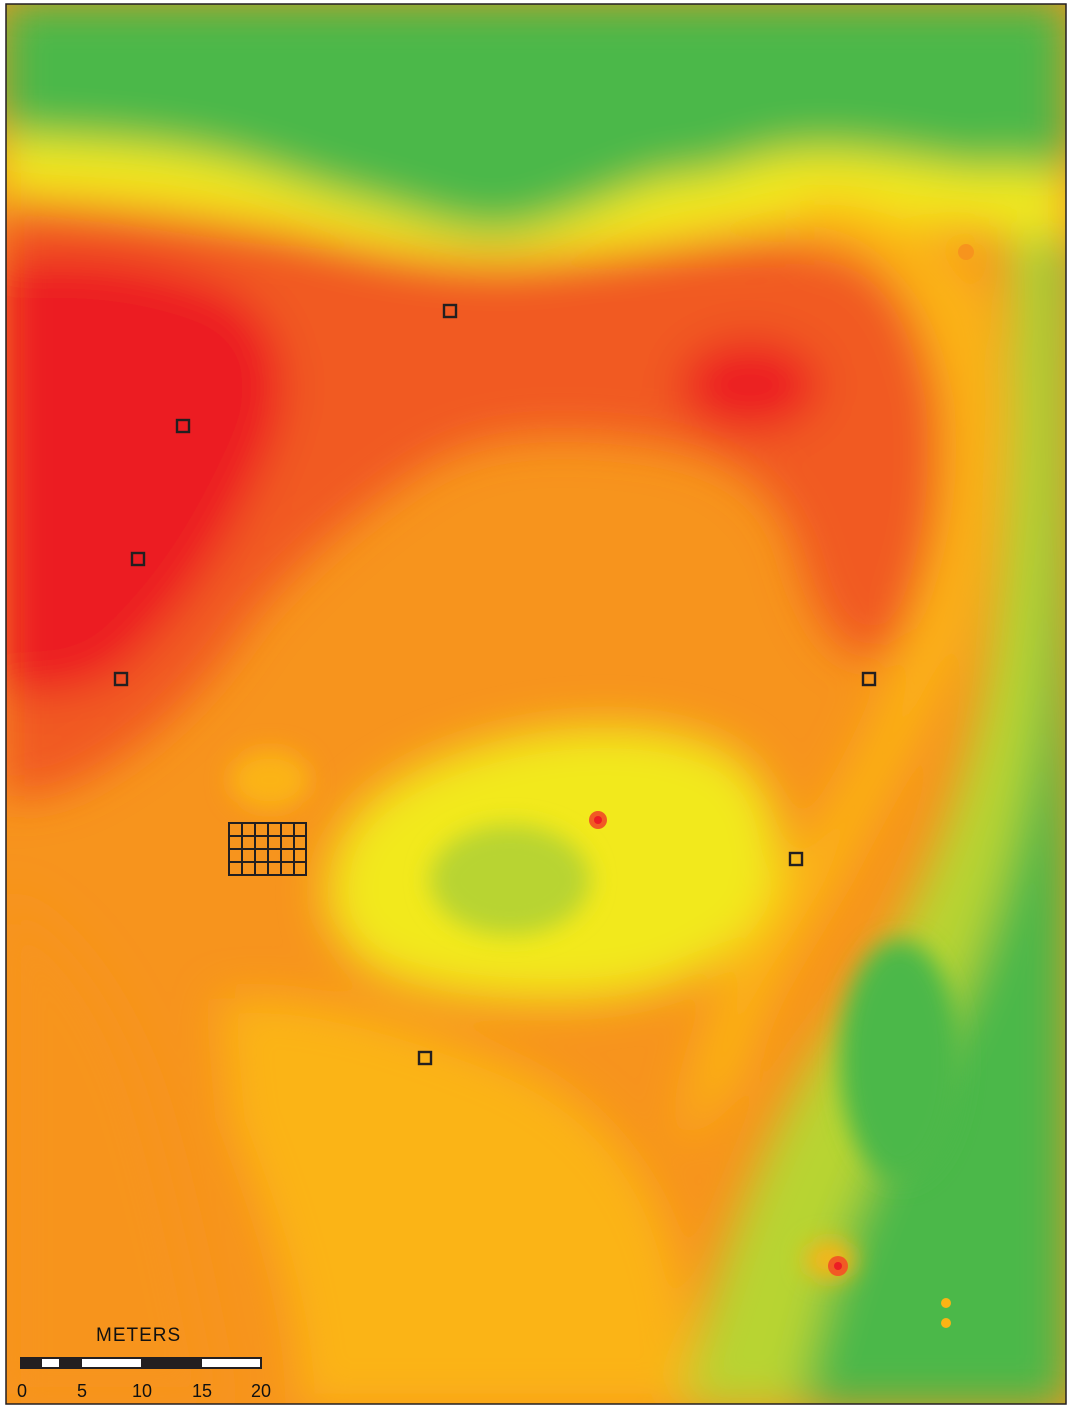  I want to click on scale-tick-label: 0, so click(22, 1391).